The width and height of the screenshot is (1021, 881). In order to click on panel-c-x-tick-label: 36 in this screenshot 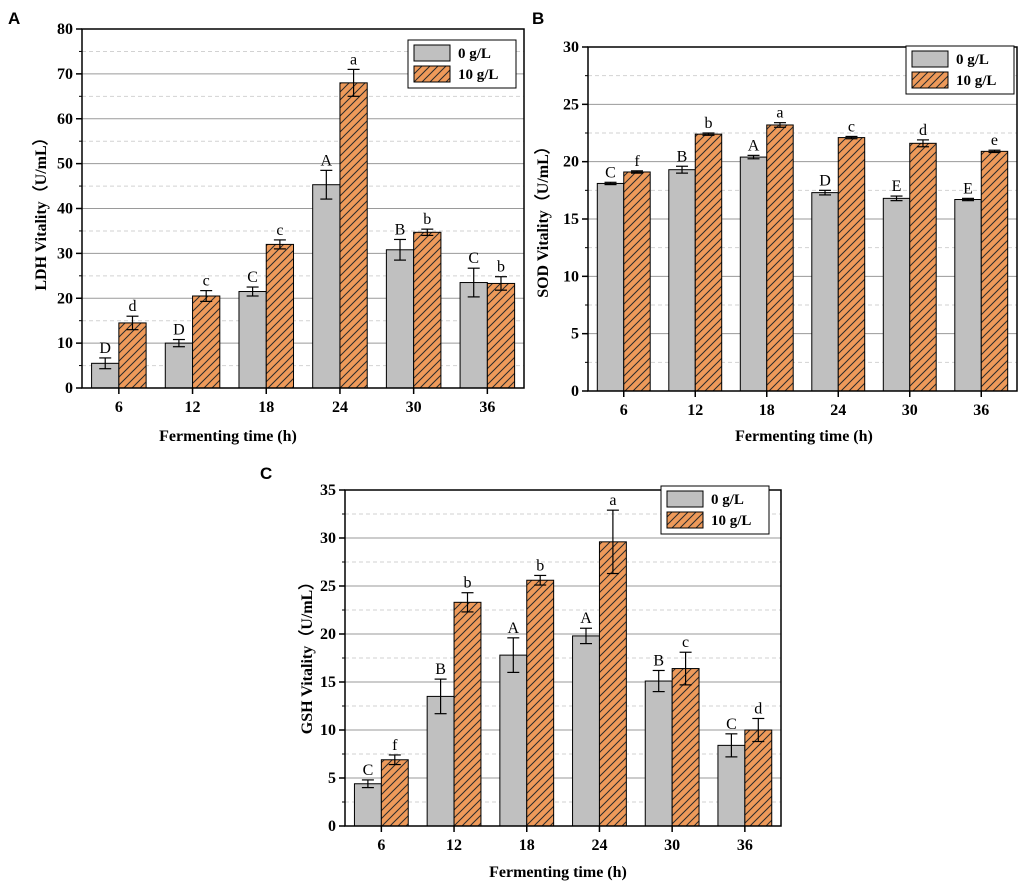, I will do `click(745, 845)`.